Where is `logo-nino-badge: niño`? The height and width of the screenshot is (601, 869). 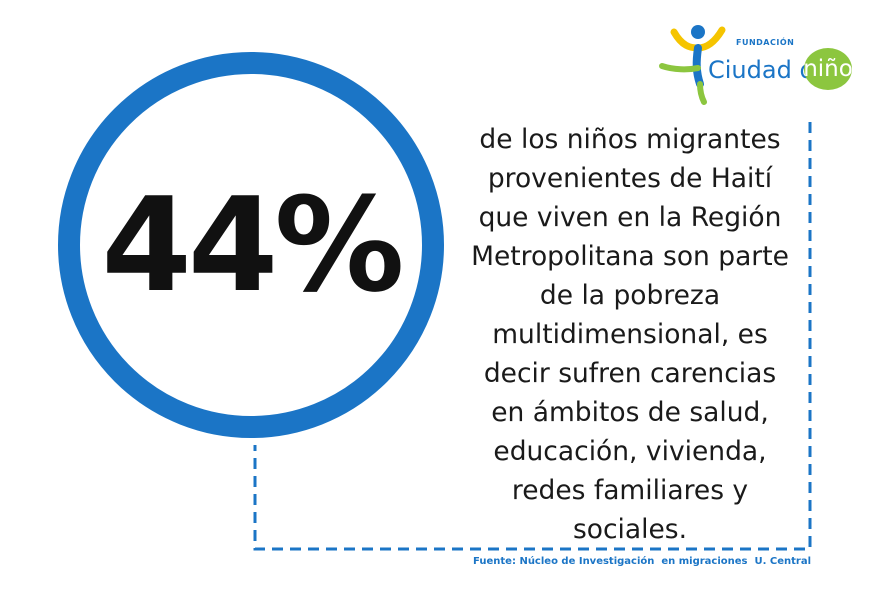
logo-nino-badge: niño is located at coordinates (828, 69).